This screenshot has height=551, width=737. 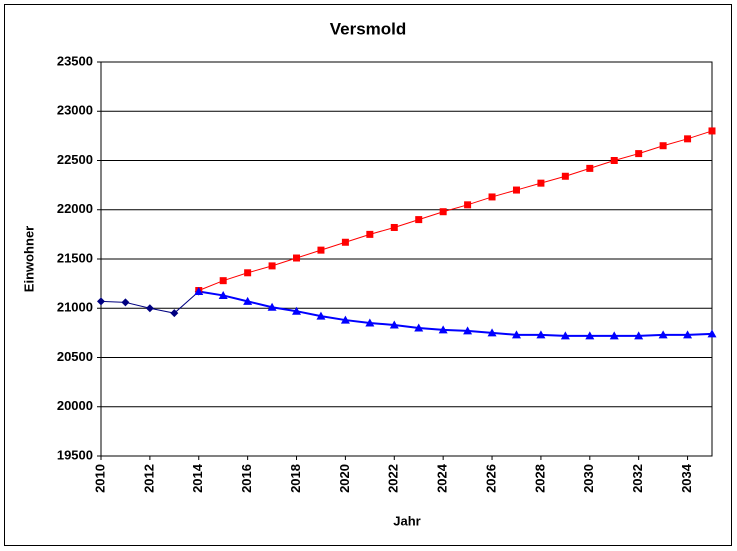 What do you see at coordinates (75, 110) in the screenshot?
I see `y-tick-label: 23000` at bounding box center [75, 110].